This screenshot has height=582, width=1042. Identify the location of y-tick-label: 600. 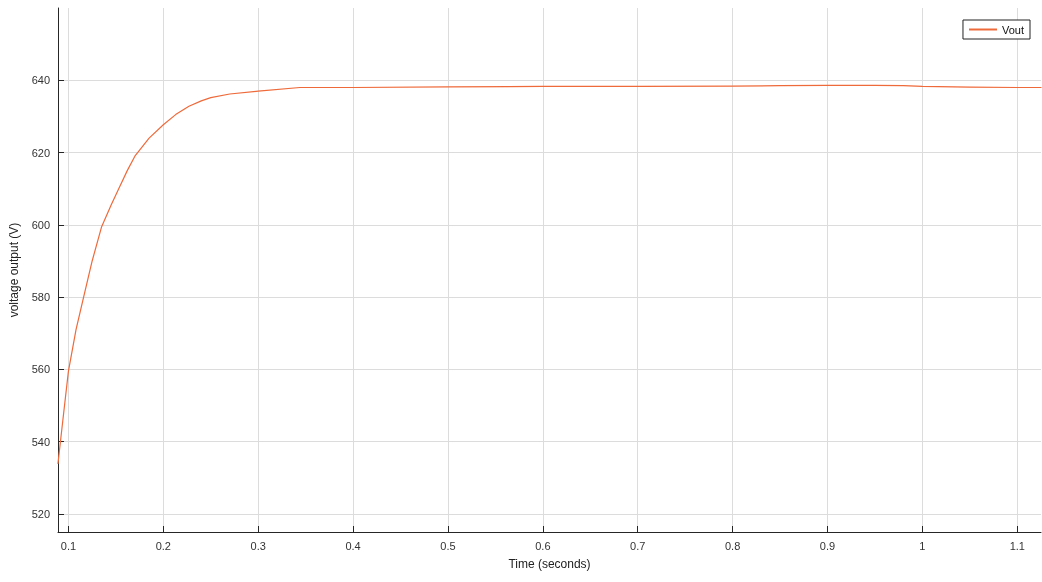
(40, 224).